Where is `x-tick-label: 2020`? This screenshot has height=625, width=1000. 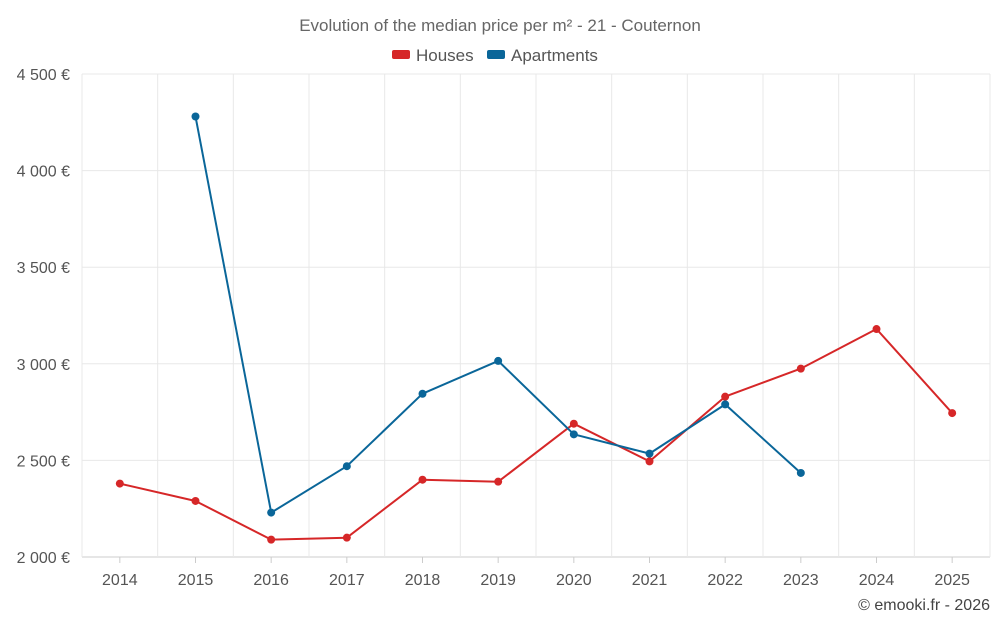 x-tick-label: 2020 is located at coordinates (574, 580).